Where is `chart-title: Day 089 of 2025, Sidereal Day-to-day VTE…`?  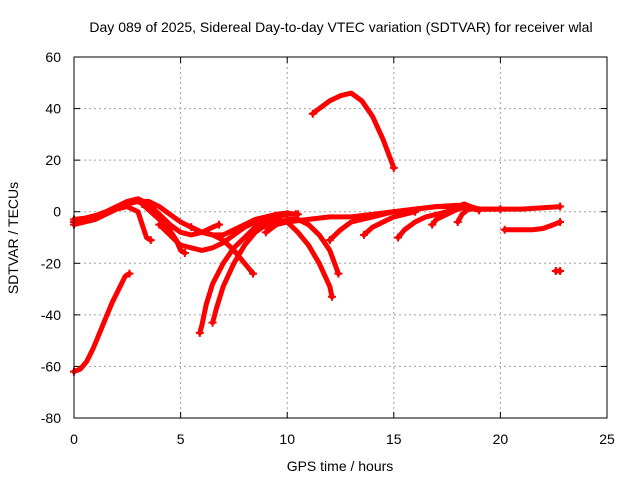
chart-title: Day 089 of 2025, Sidereal Day-to-day VTE… is located at coordinates (340, 27).